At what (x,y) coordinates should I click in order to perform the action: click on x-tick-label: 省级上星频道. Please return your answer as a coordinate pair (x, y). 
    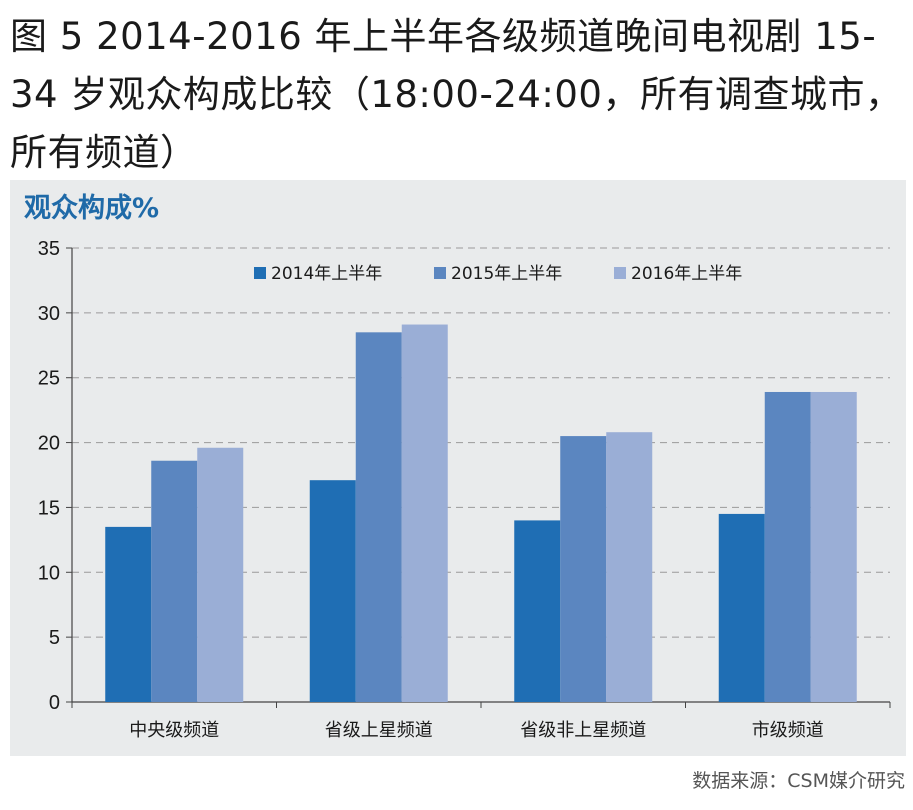
    Looking at the image, I should click on (379, 730).